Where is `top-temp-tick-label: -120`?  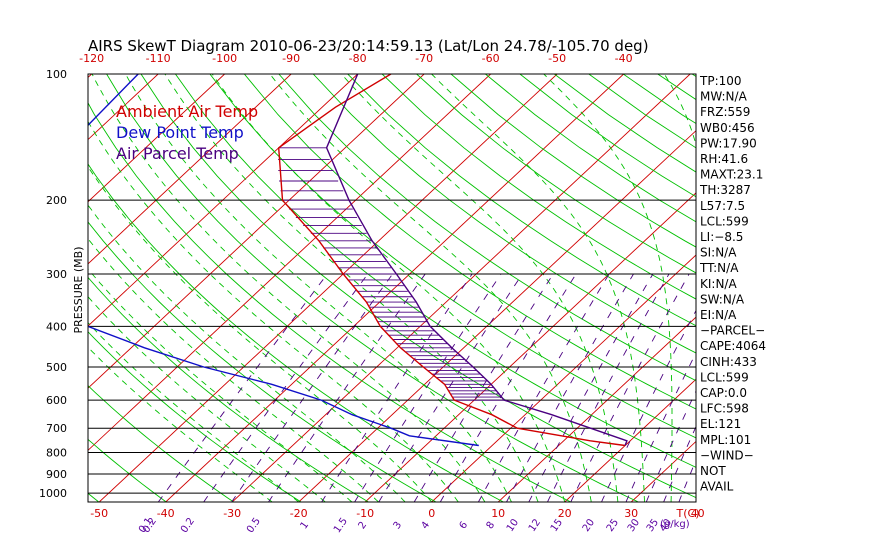
top-temp-tick-label: -120 is located at coordinates (91, 58).